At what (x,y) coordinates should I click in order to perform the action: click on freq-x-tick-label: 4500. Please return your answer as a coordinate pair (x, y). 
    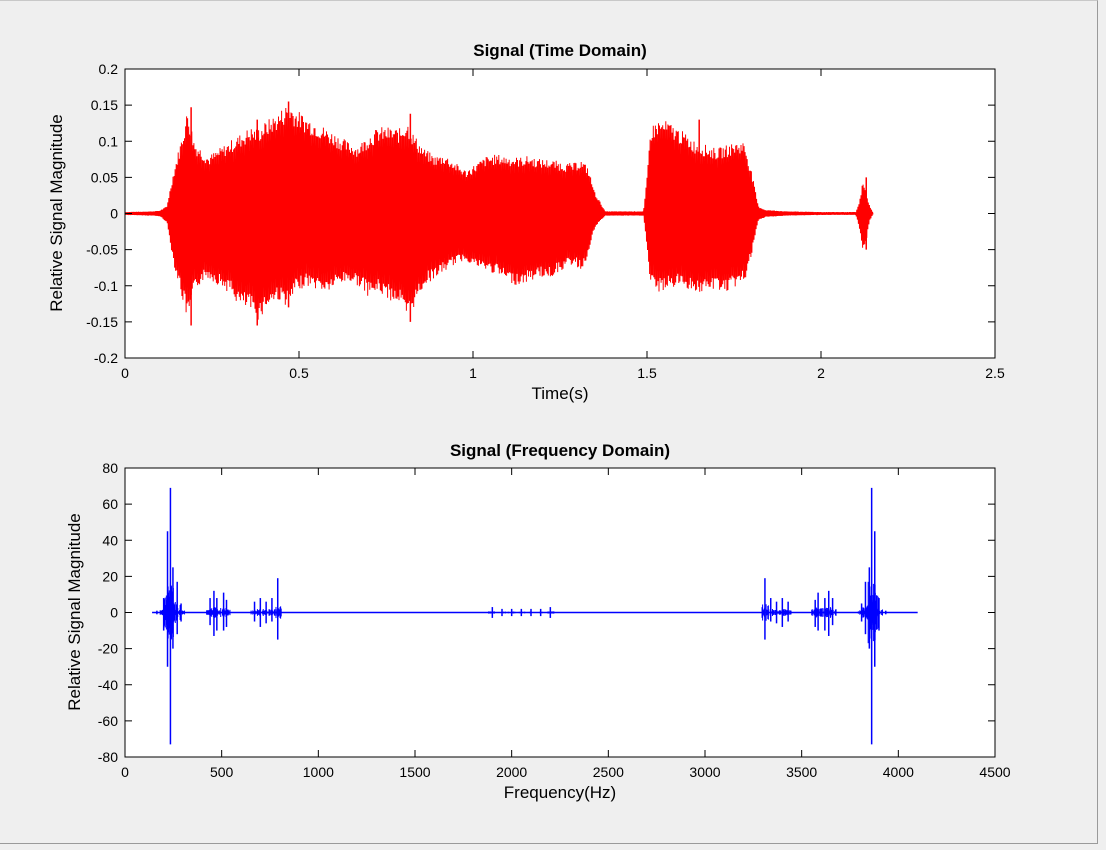
    Looking at the image, I should click on (994, 772).